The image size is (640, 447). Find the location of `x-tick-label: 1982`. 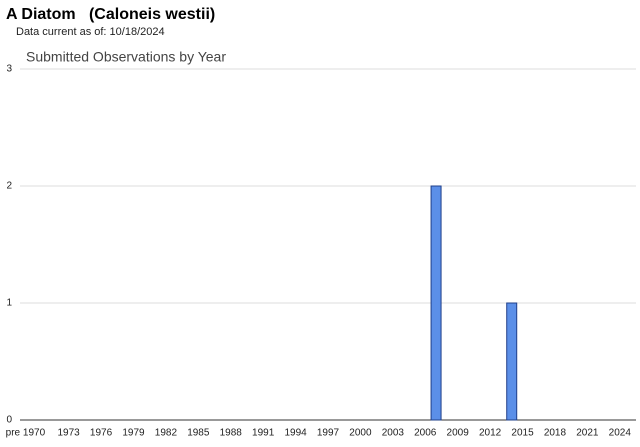

x-tick-label: 1982 is located at coordinates (166, 433).